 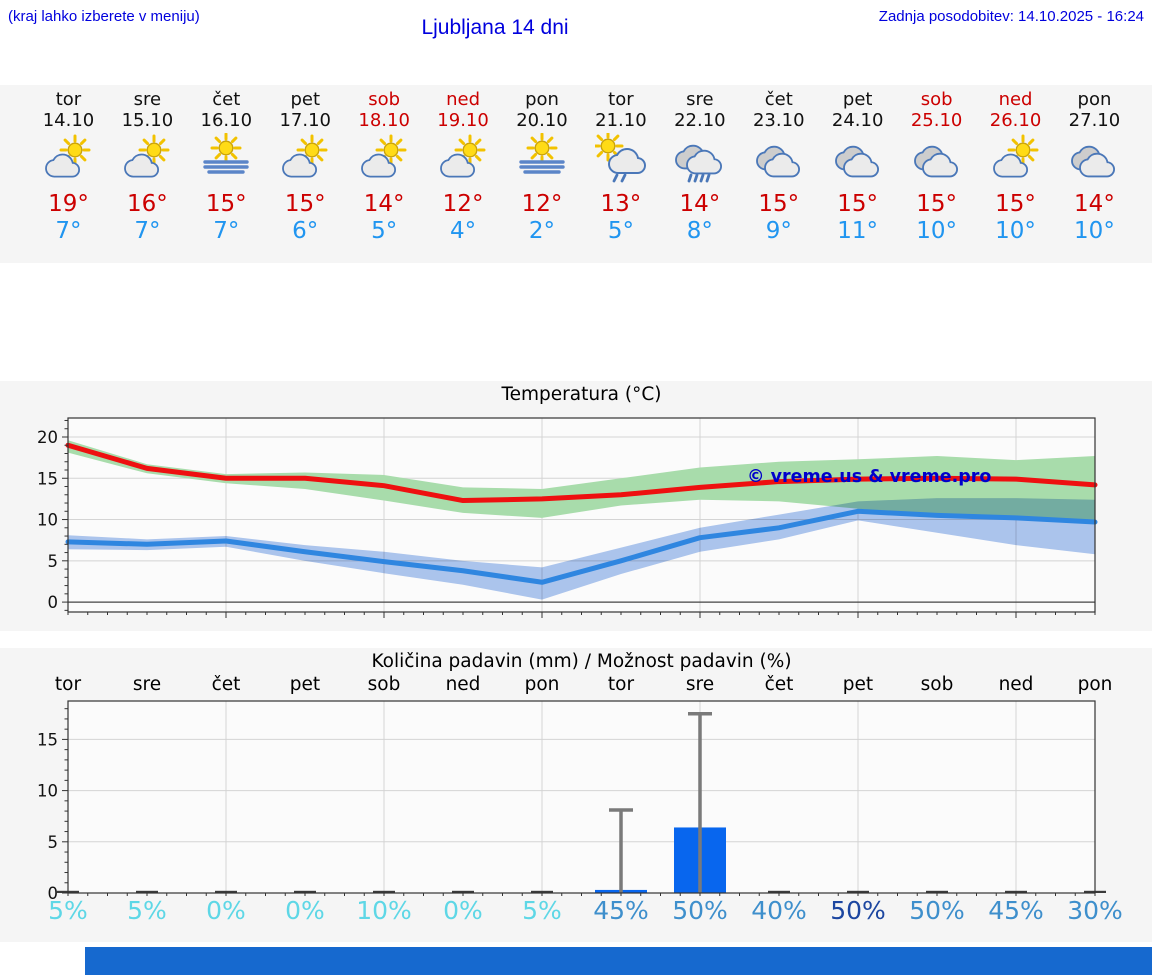 I want to click on page-title: Ljubljana 14 dni, so click(x=495, y=27).